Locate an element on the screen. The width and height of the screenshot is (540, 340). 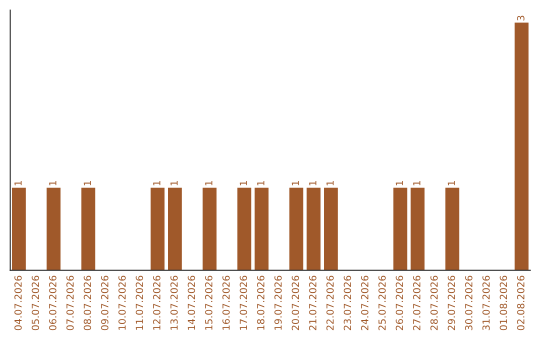
x-tick-label: 27.07.2026 is located at coordinates (416, 303).